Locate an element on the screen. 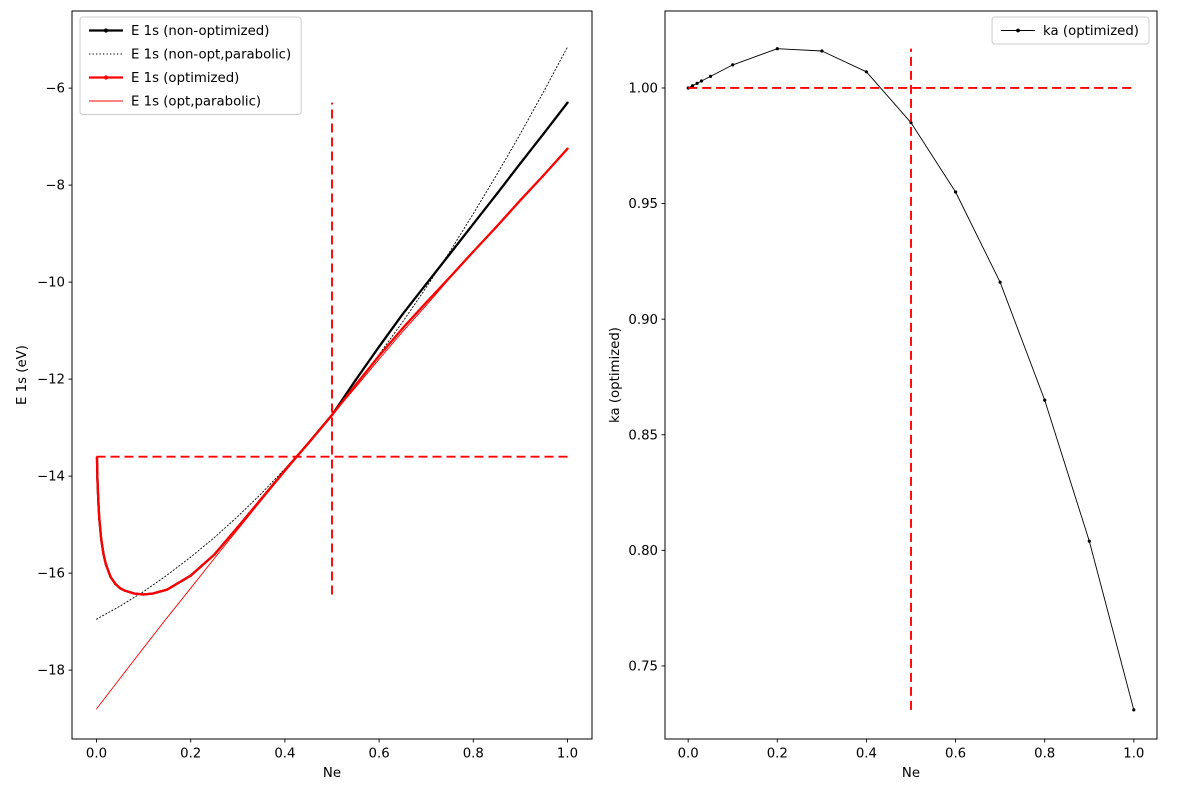 Image resolution: width=1200 pixels, height=798 pixels. legend-entry-label: E 1s (non-optimized) is located at coordinates (200, 31).